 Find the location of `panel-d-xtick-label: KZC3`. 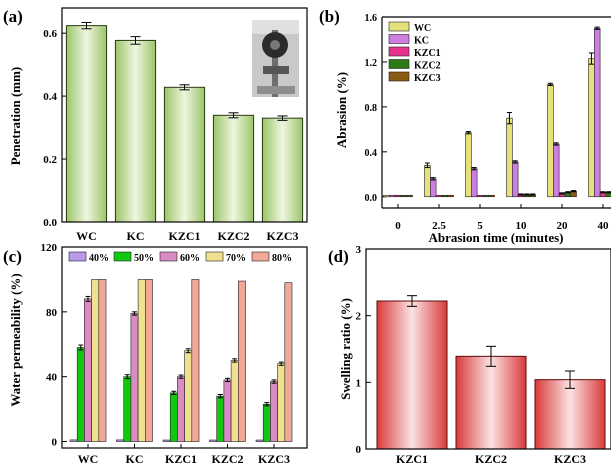

panel-d-xtick-label: KZC3 is located at coordinates (570, 459).